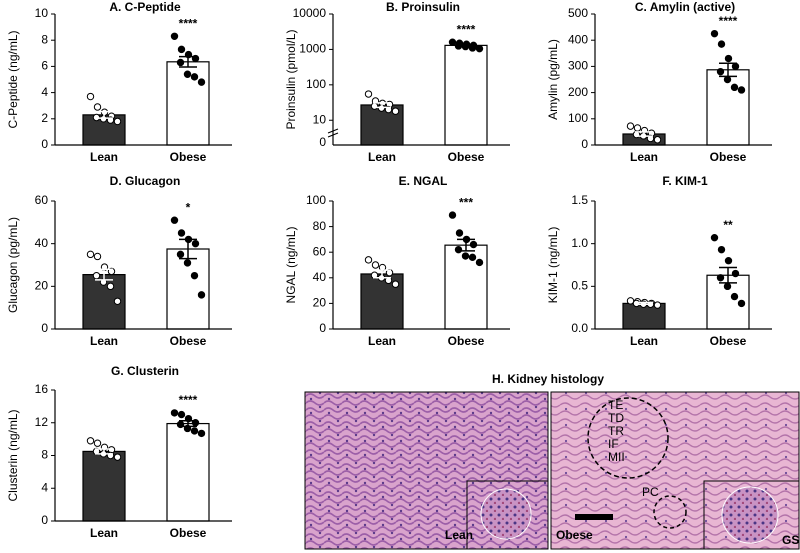 The height and width of the screenshot is (553, 800). I want to click on y-tick-label: 0.5, so click(579, 286).